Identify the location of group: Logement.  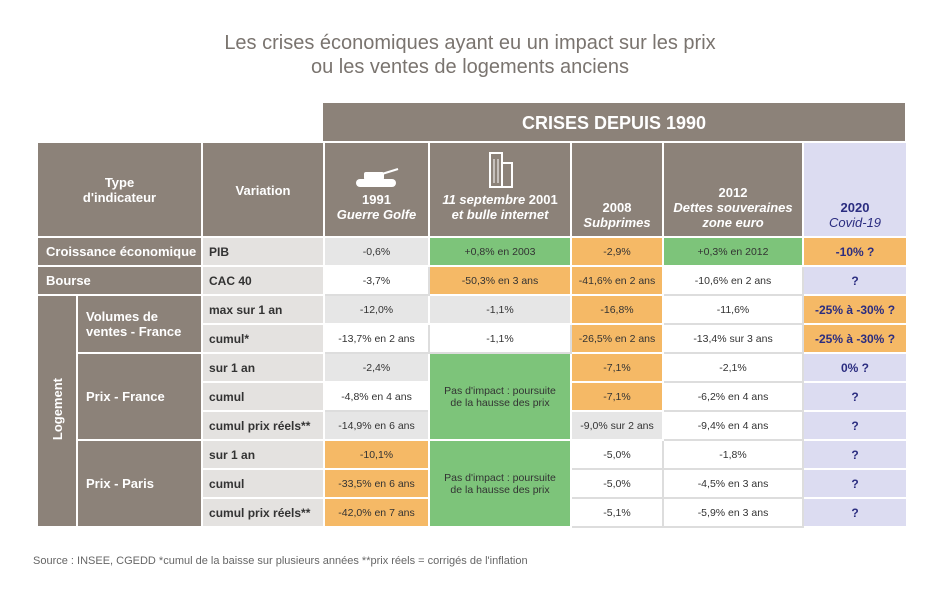
(57, 411).